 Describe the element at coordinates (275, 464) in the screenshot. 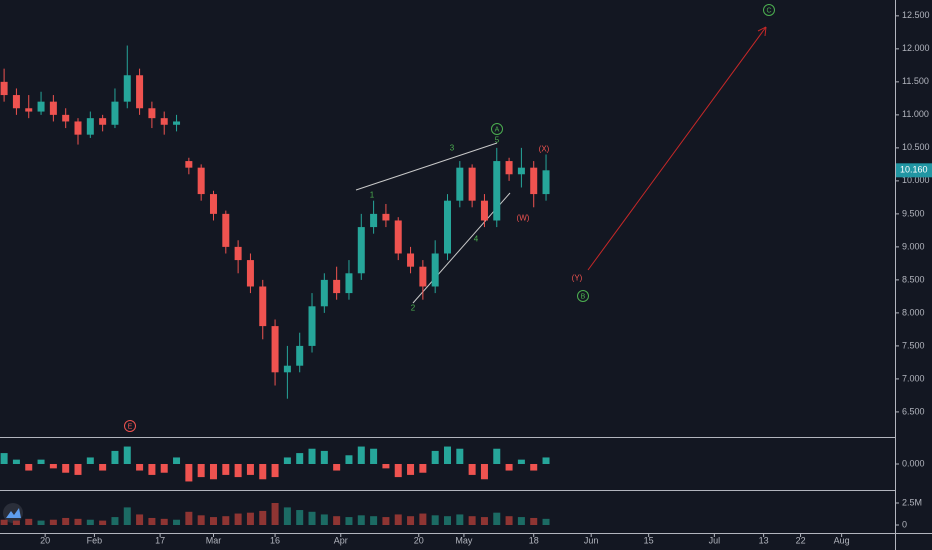

I see `oscillator-pane` at that location.